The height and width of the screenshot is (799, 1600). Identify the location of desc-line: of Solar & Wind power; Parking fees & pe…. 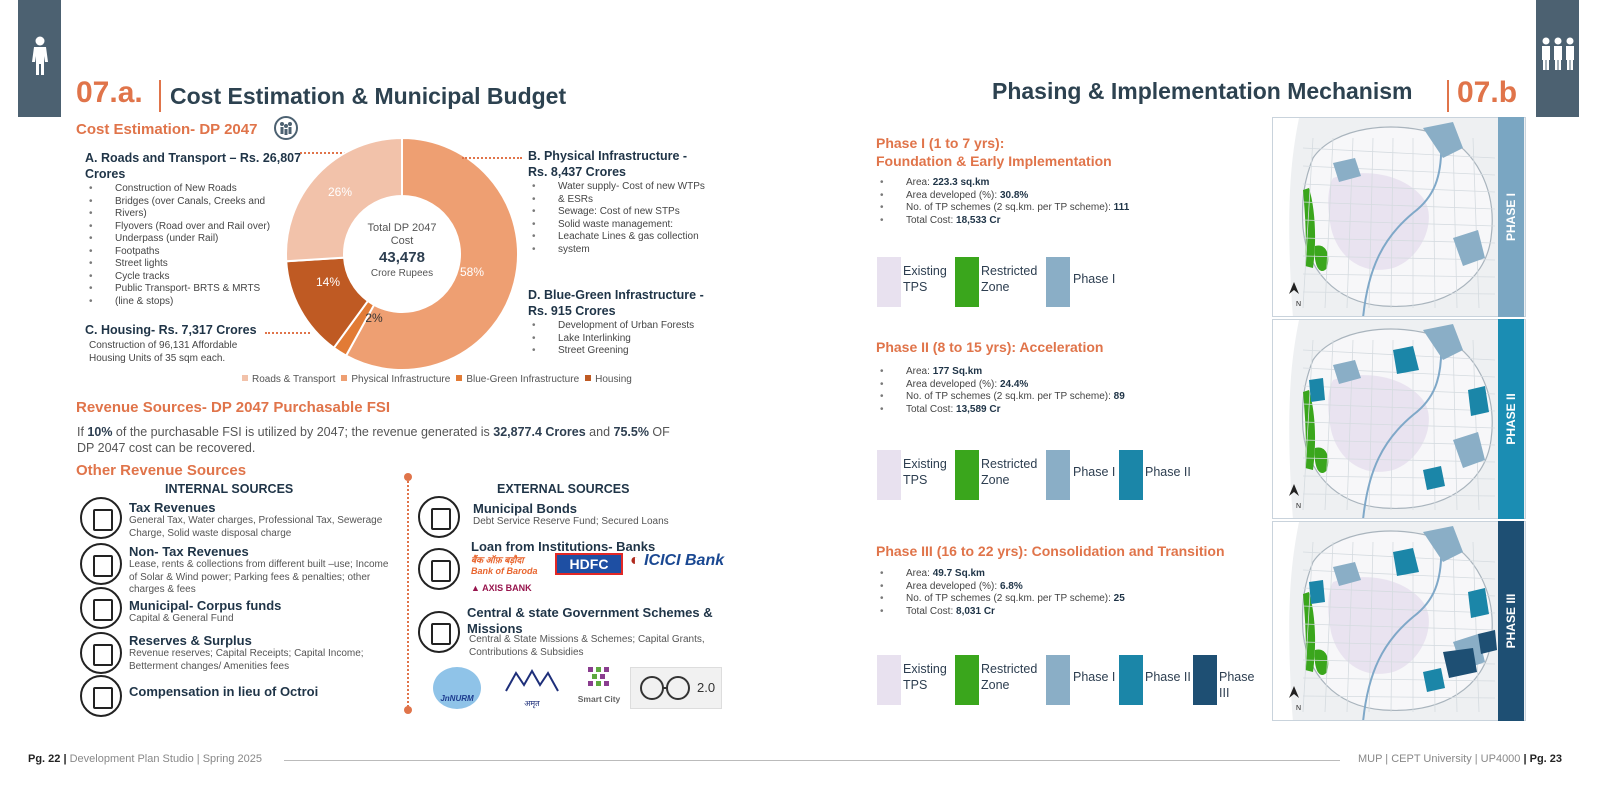
(250, 577).